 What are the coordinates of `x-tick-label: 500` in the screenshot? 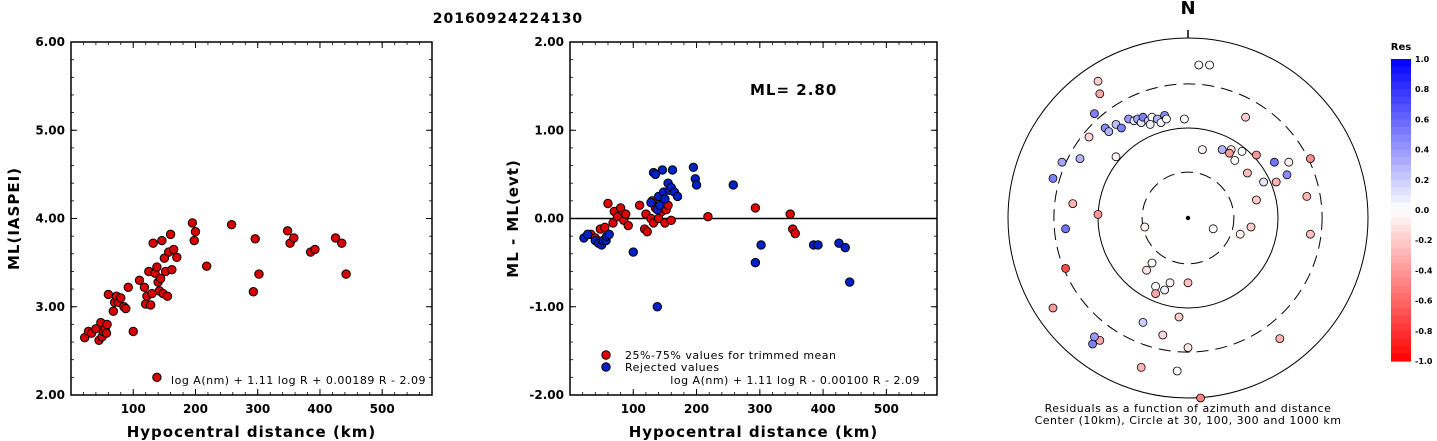 It's located at (382, 409).